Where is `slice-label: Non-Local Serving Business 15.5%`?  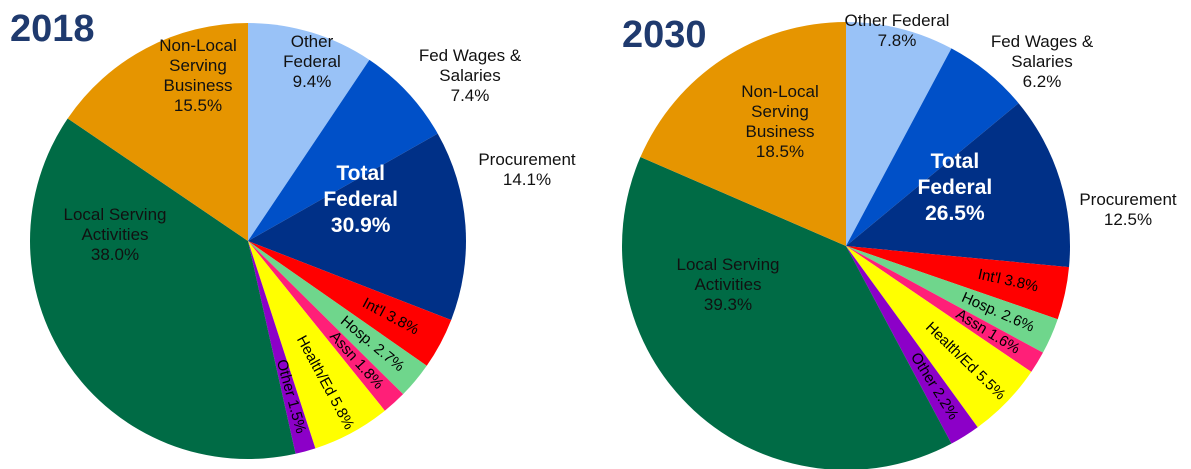
slice-label: Non-Local Serving Business 15.5% is located at coordinates (198, 76).